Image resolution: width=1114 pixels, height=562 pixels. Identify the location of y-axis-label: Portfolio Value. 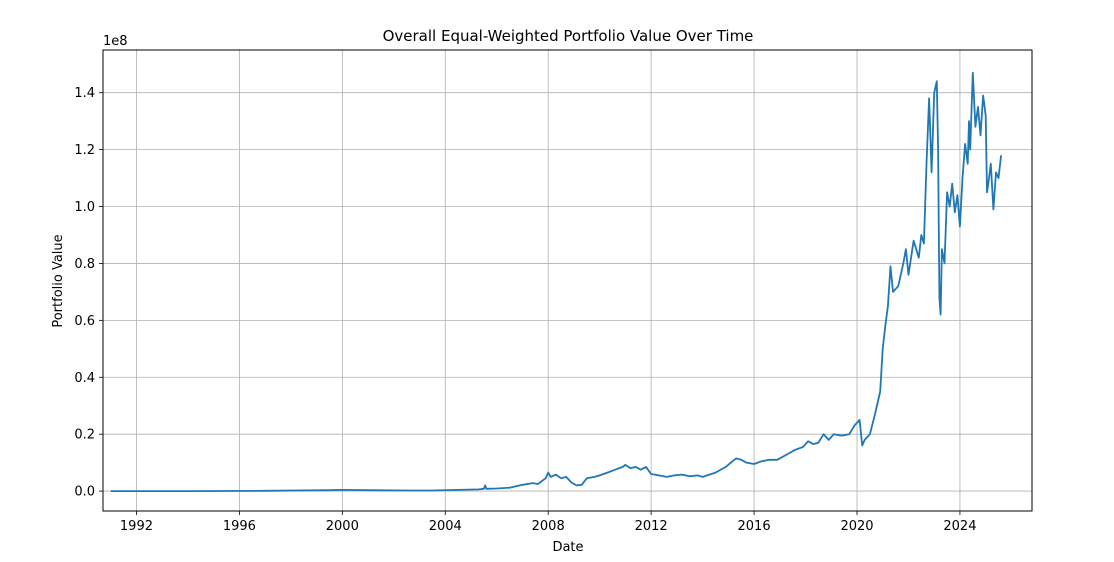
(58, 280).